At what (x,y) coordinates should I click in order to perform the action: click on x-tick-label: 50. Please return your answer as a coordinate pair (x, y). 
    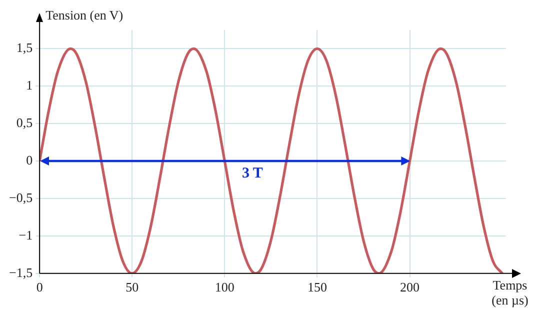
    Looking at the image, I should click on (132, 287).